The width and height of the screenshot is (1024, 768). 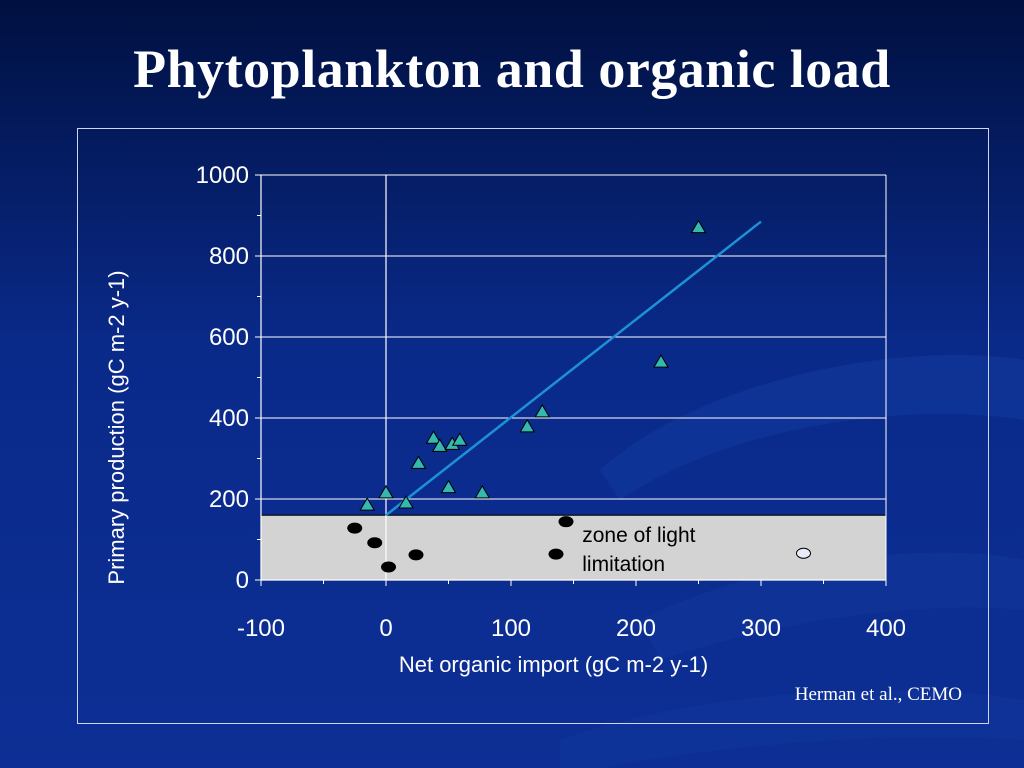 I want to click on citation: Herman et al., CEMO, so click(x=878, y=694).